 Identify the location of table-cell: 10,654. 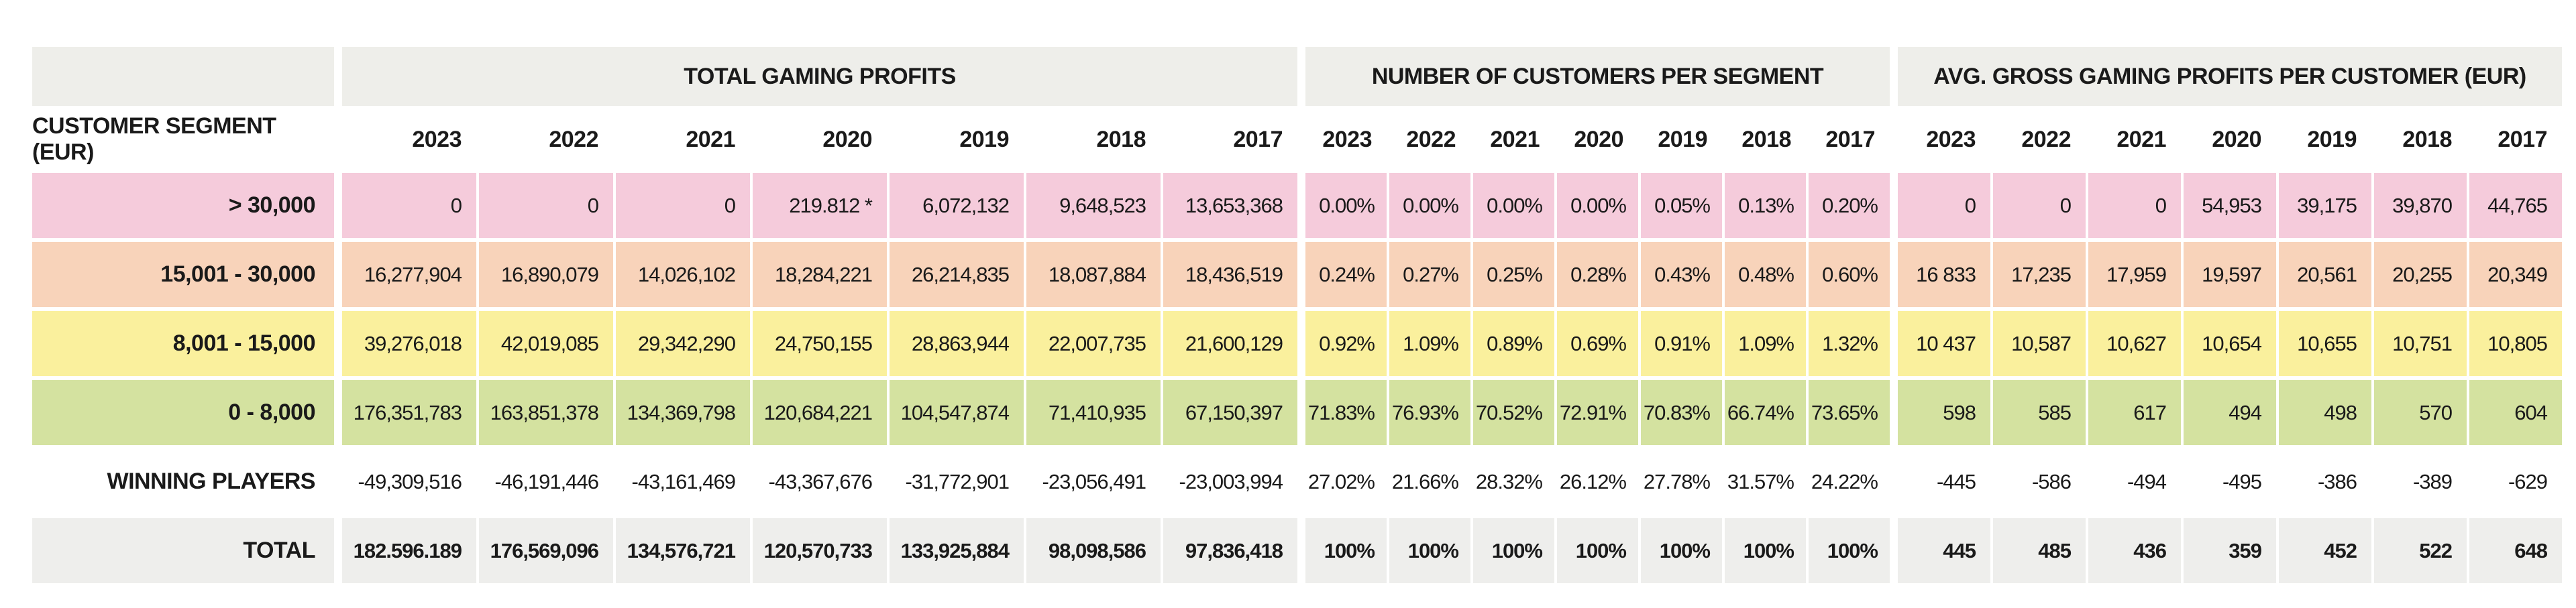
(2230, 343).